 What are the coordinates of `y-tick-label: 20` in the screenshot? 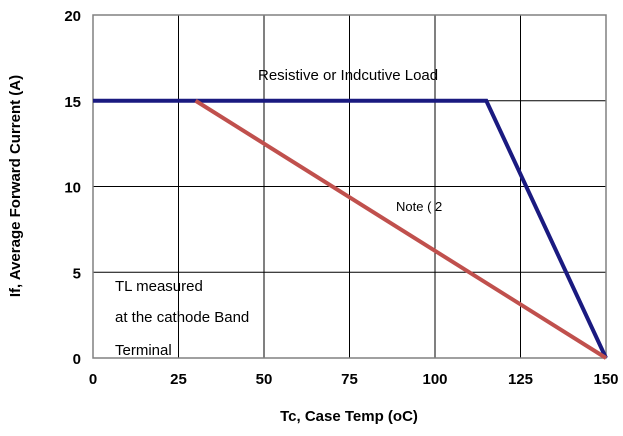 It's located at (72, 16).